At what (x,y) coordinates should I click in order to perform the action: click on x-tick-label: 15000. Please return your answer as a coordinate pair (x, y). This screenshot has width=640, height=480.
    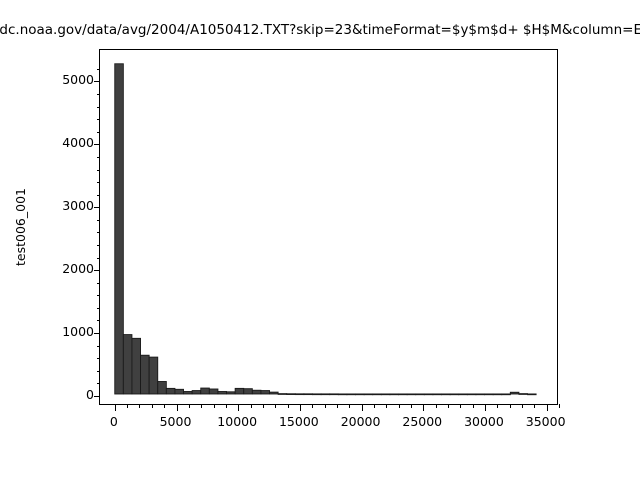
    Looking at the image, I should click on (298, 421).